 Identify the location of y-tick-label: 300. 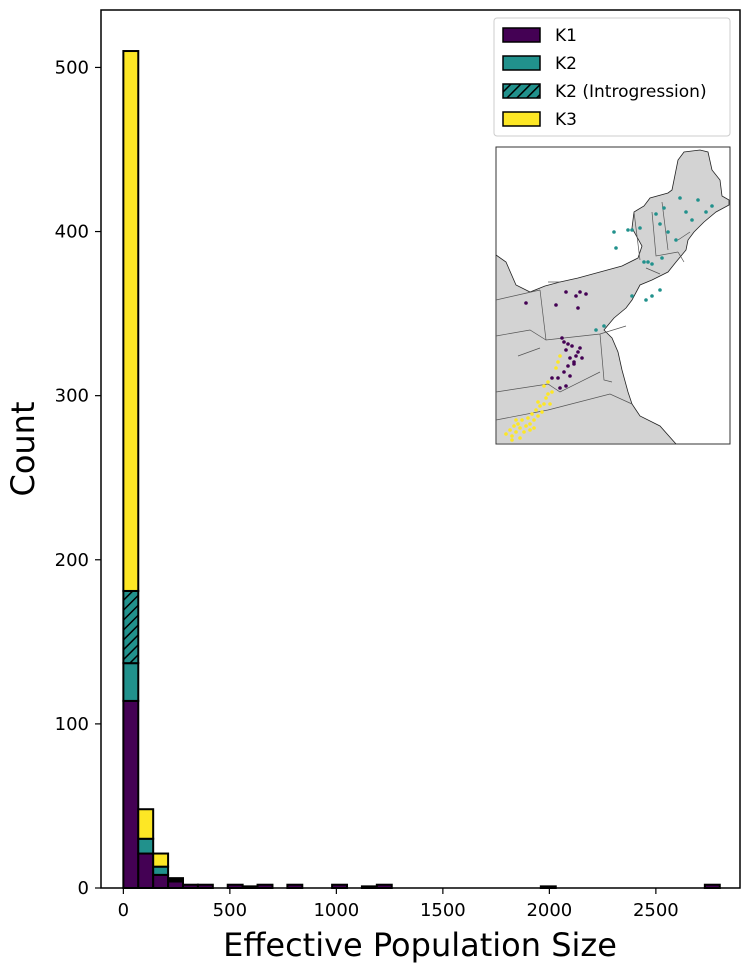
(72, 396).